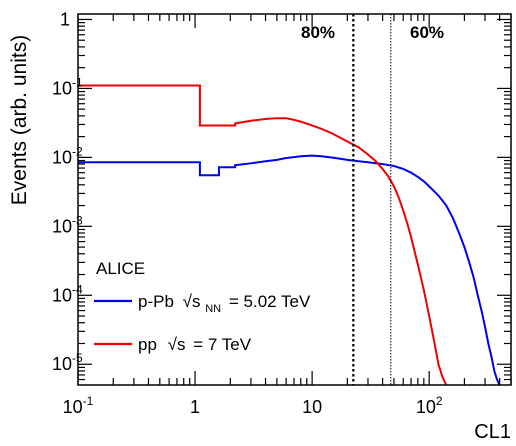 This screenshot has width=516, height=446. Describe the element at coordinates (67, 155) in the screenshot. I see `y-tick-label: 10⁻²` at that location.